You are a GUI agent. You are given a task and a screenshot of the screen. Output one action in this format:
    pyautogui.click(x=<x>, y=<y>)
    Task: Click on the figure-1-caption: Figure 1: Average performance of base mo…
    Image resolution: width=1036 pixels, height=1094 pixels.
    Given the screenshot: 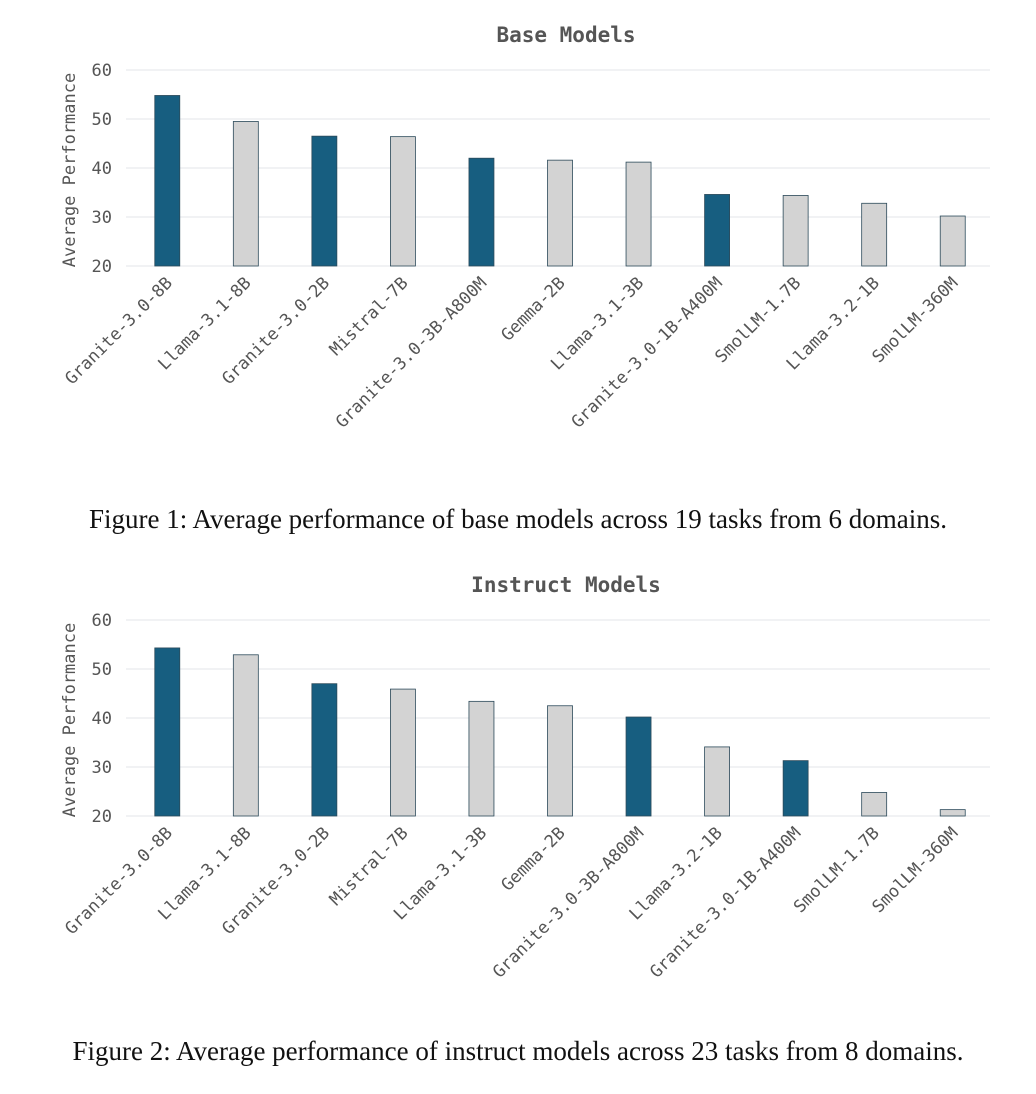 What is the action you would take?
    pyautogui.click(x=517, y=519)
    